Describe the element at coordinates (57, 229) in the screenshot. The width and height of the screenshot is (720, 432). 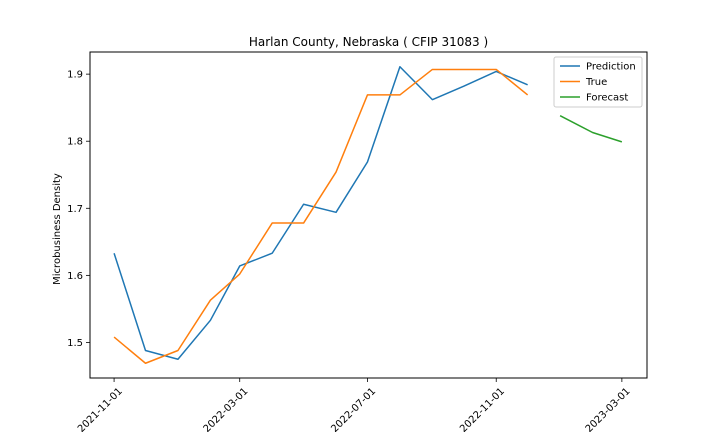
I see `y-axis-label: Microbusiness Density` at that location.